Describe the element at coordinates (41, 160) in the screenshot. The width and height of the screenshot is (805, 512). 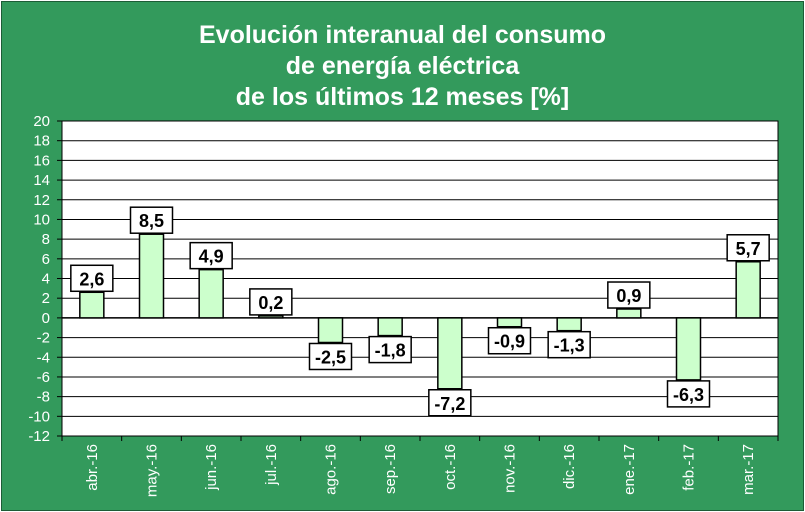
I see `y-tick-label: 16` at that location.